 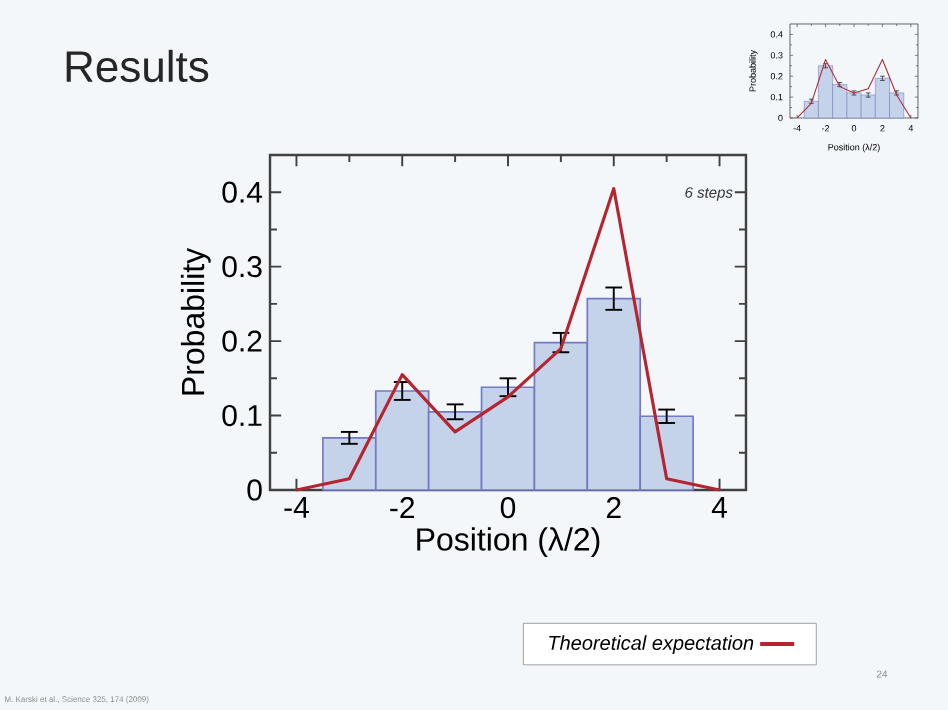 What do you see at coordinates (254, 490) in the screenshot?
I see `y-tick-label: 0` at bounding box center [254, 490].